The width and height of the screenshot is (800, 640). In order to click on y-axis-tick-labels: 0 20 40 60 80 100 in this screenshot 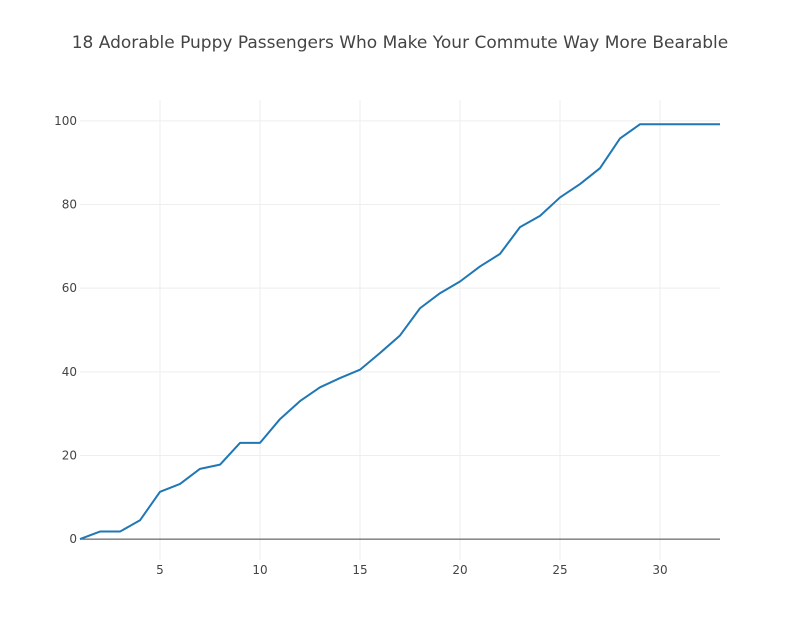, I will do `click(65, 330)`.